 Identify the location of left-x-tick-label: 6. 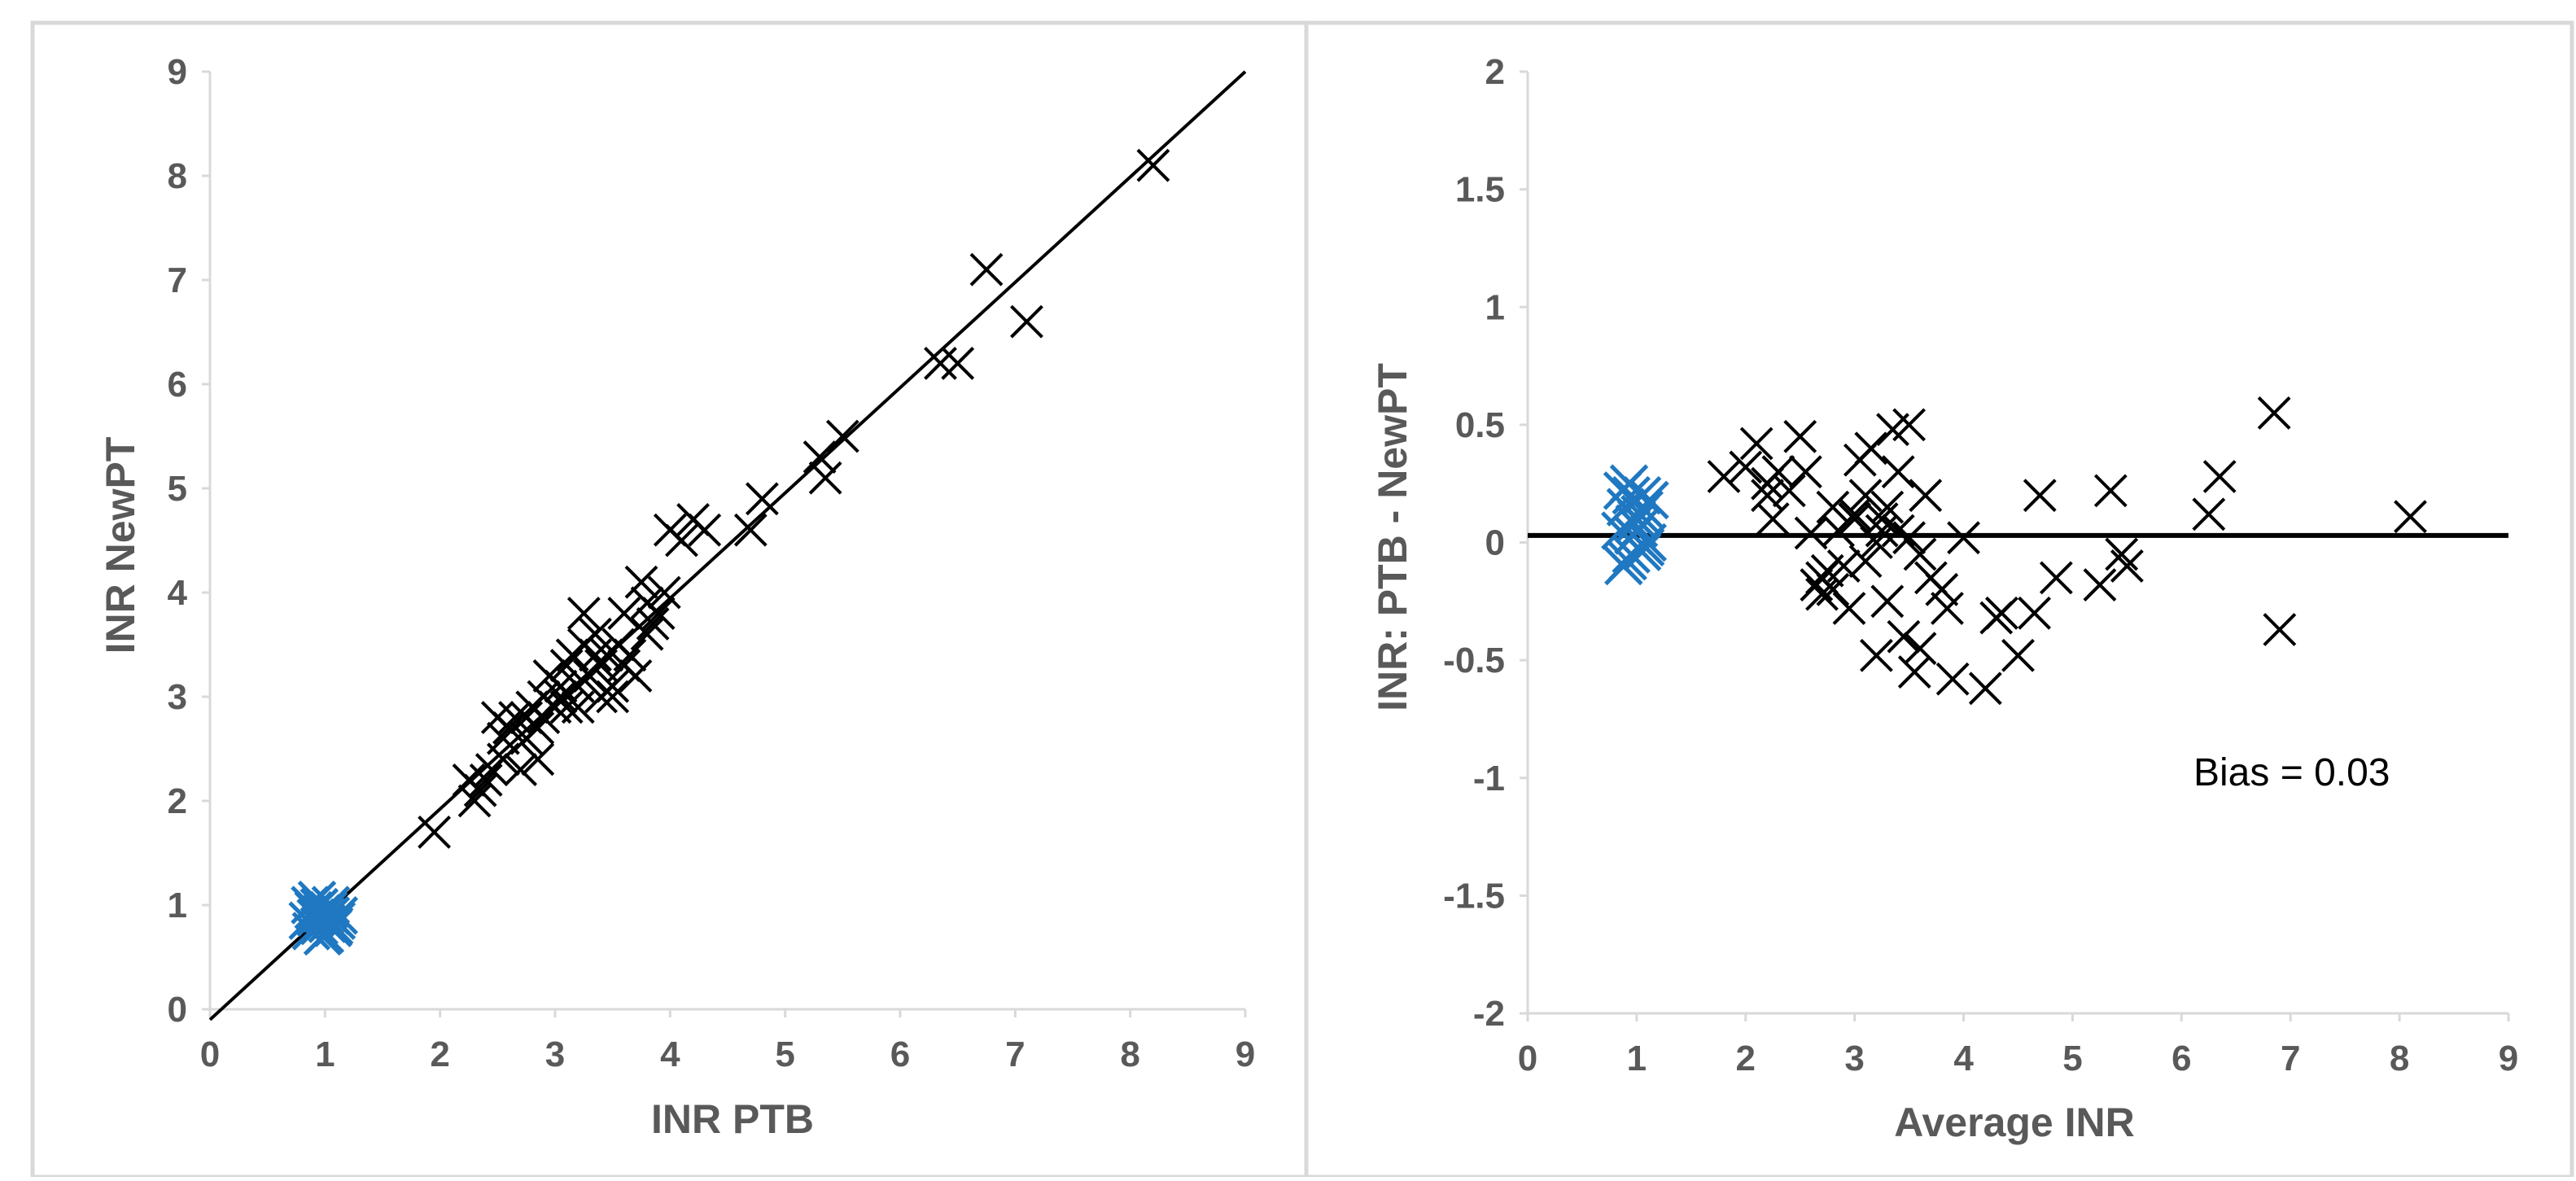
(900, 1054).